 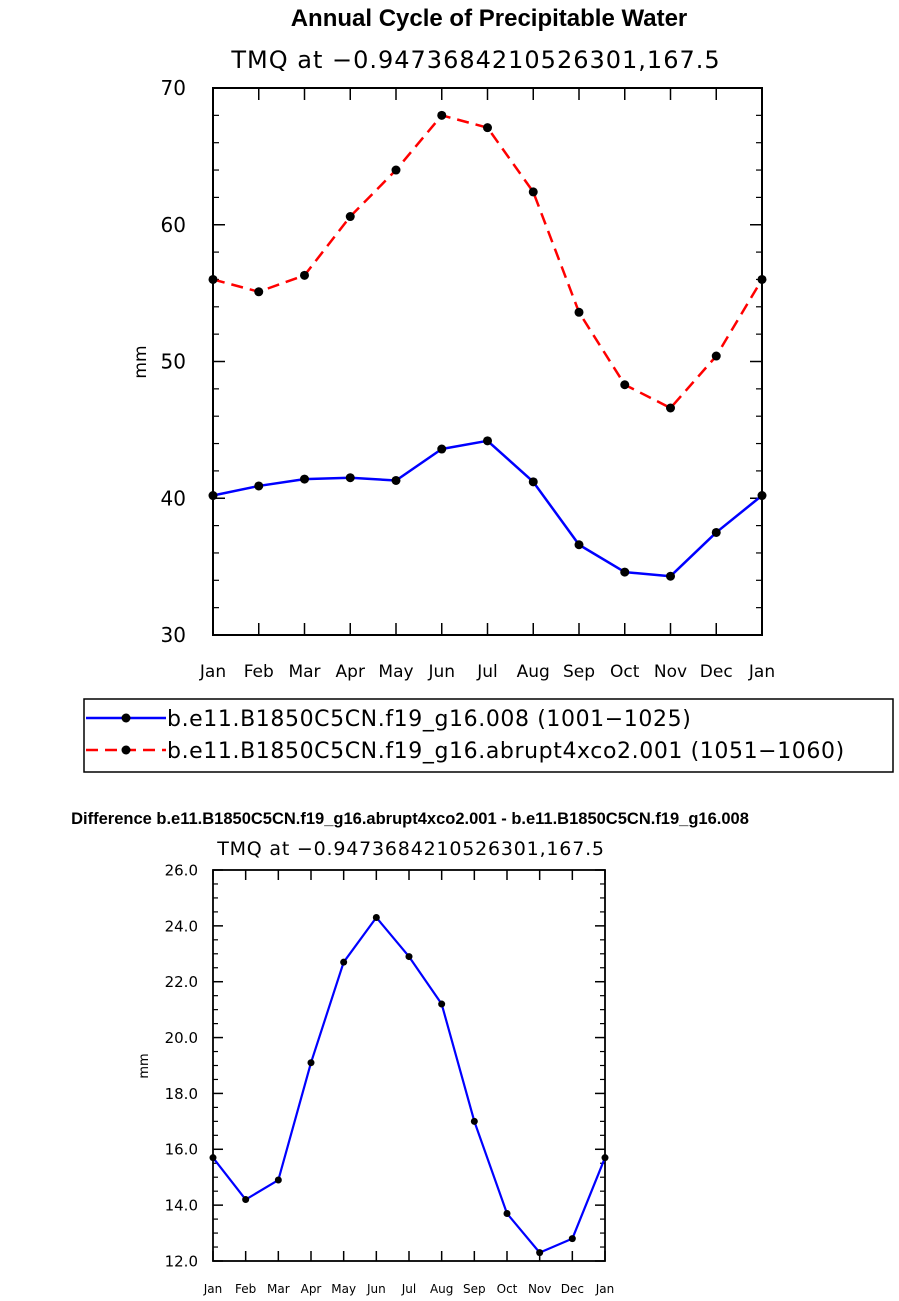 What do you see at coordinates (181, 982) in the screenshot?
I see `y-tick-label: 22.0` at bounding box center [181, 982].